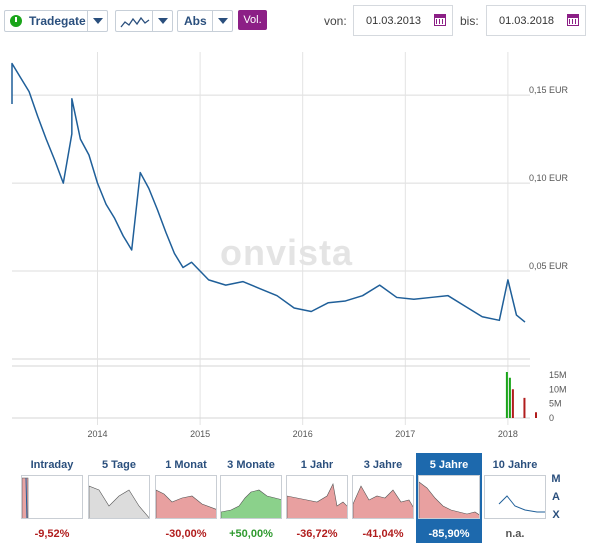 The image size is (593, 551). What do you see at coordinates (195, 21) in the screenshot?
I see `scale-label: Abs` at bounding box center [195, 21].